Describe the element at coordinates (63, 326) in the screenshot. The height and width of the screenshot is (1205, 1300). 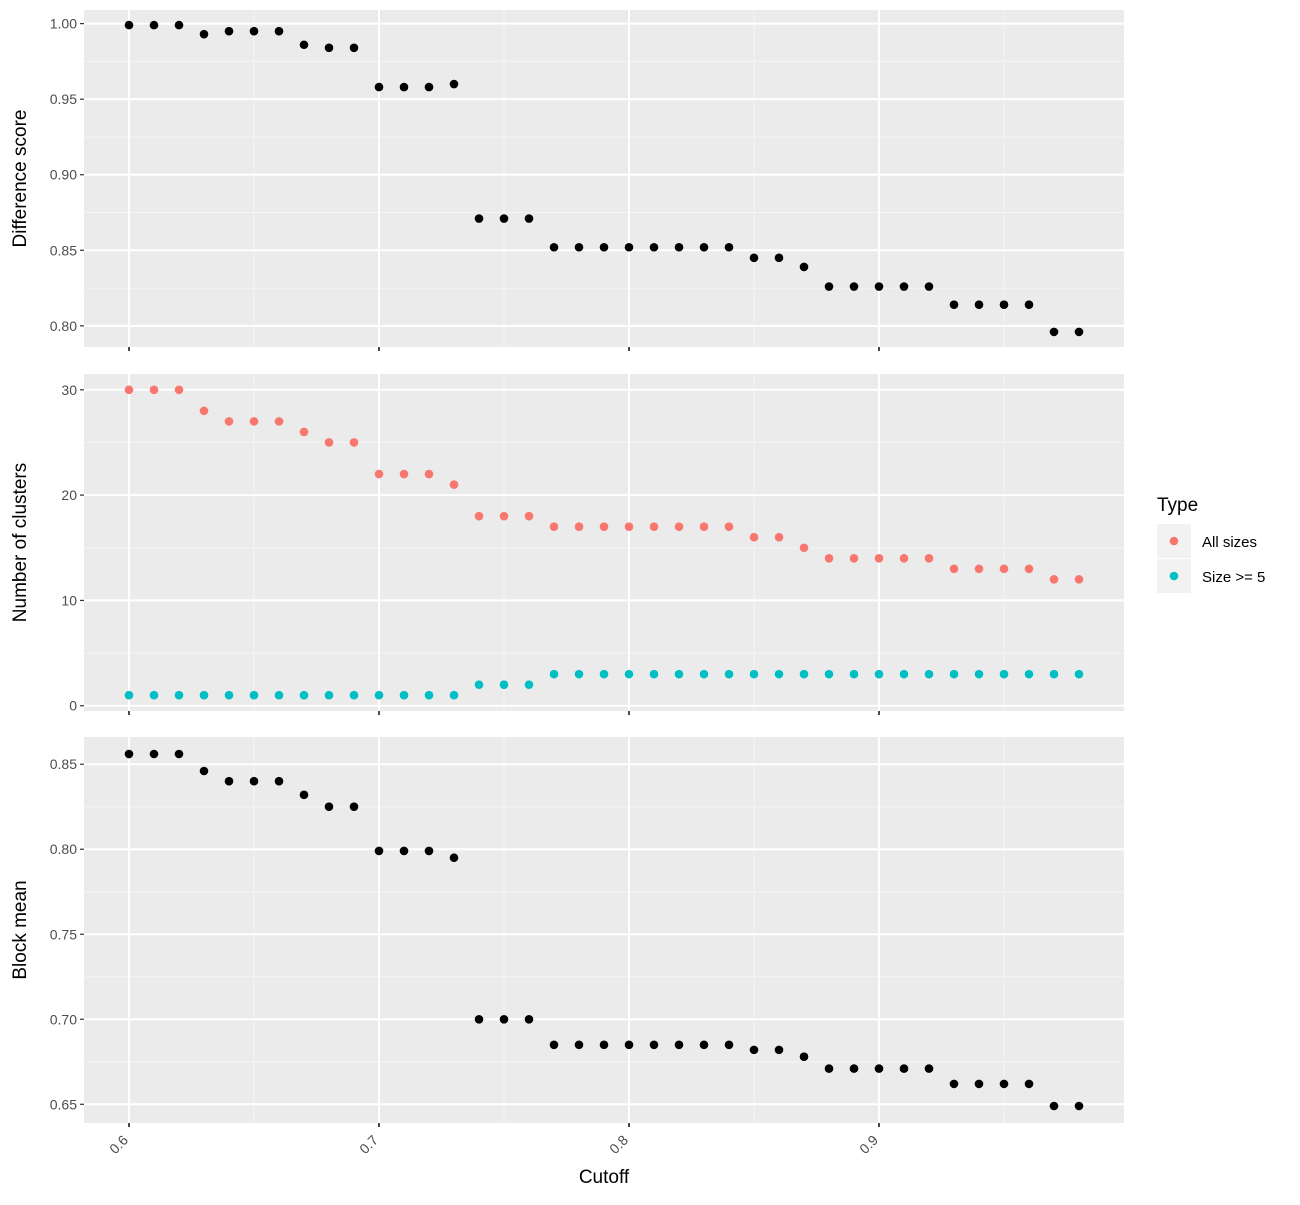
I see `y-tick-label: 0.80` at that location.